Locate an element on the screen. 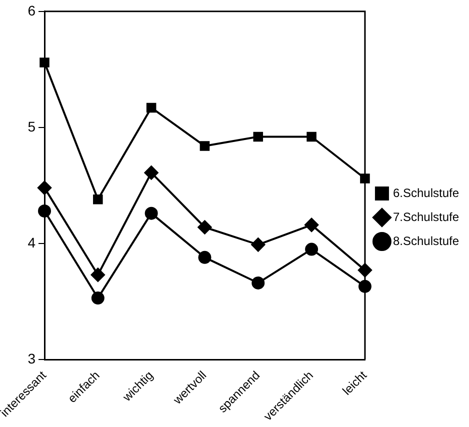 This screenshot has height=427, width=469. y-tick-label: 4 is located at coordinates (32, 242).